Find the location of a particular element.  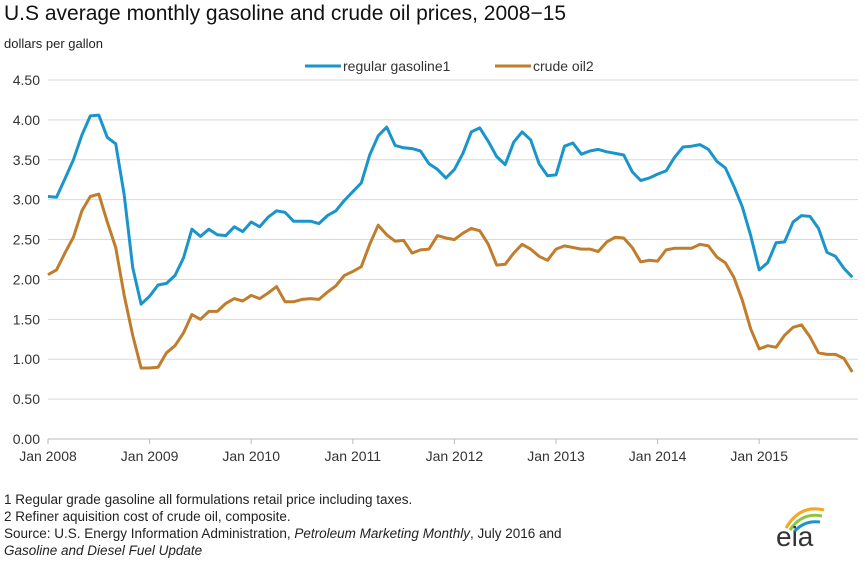

x-tick-label: Jan 2010 is located at coordinates (251, 456).